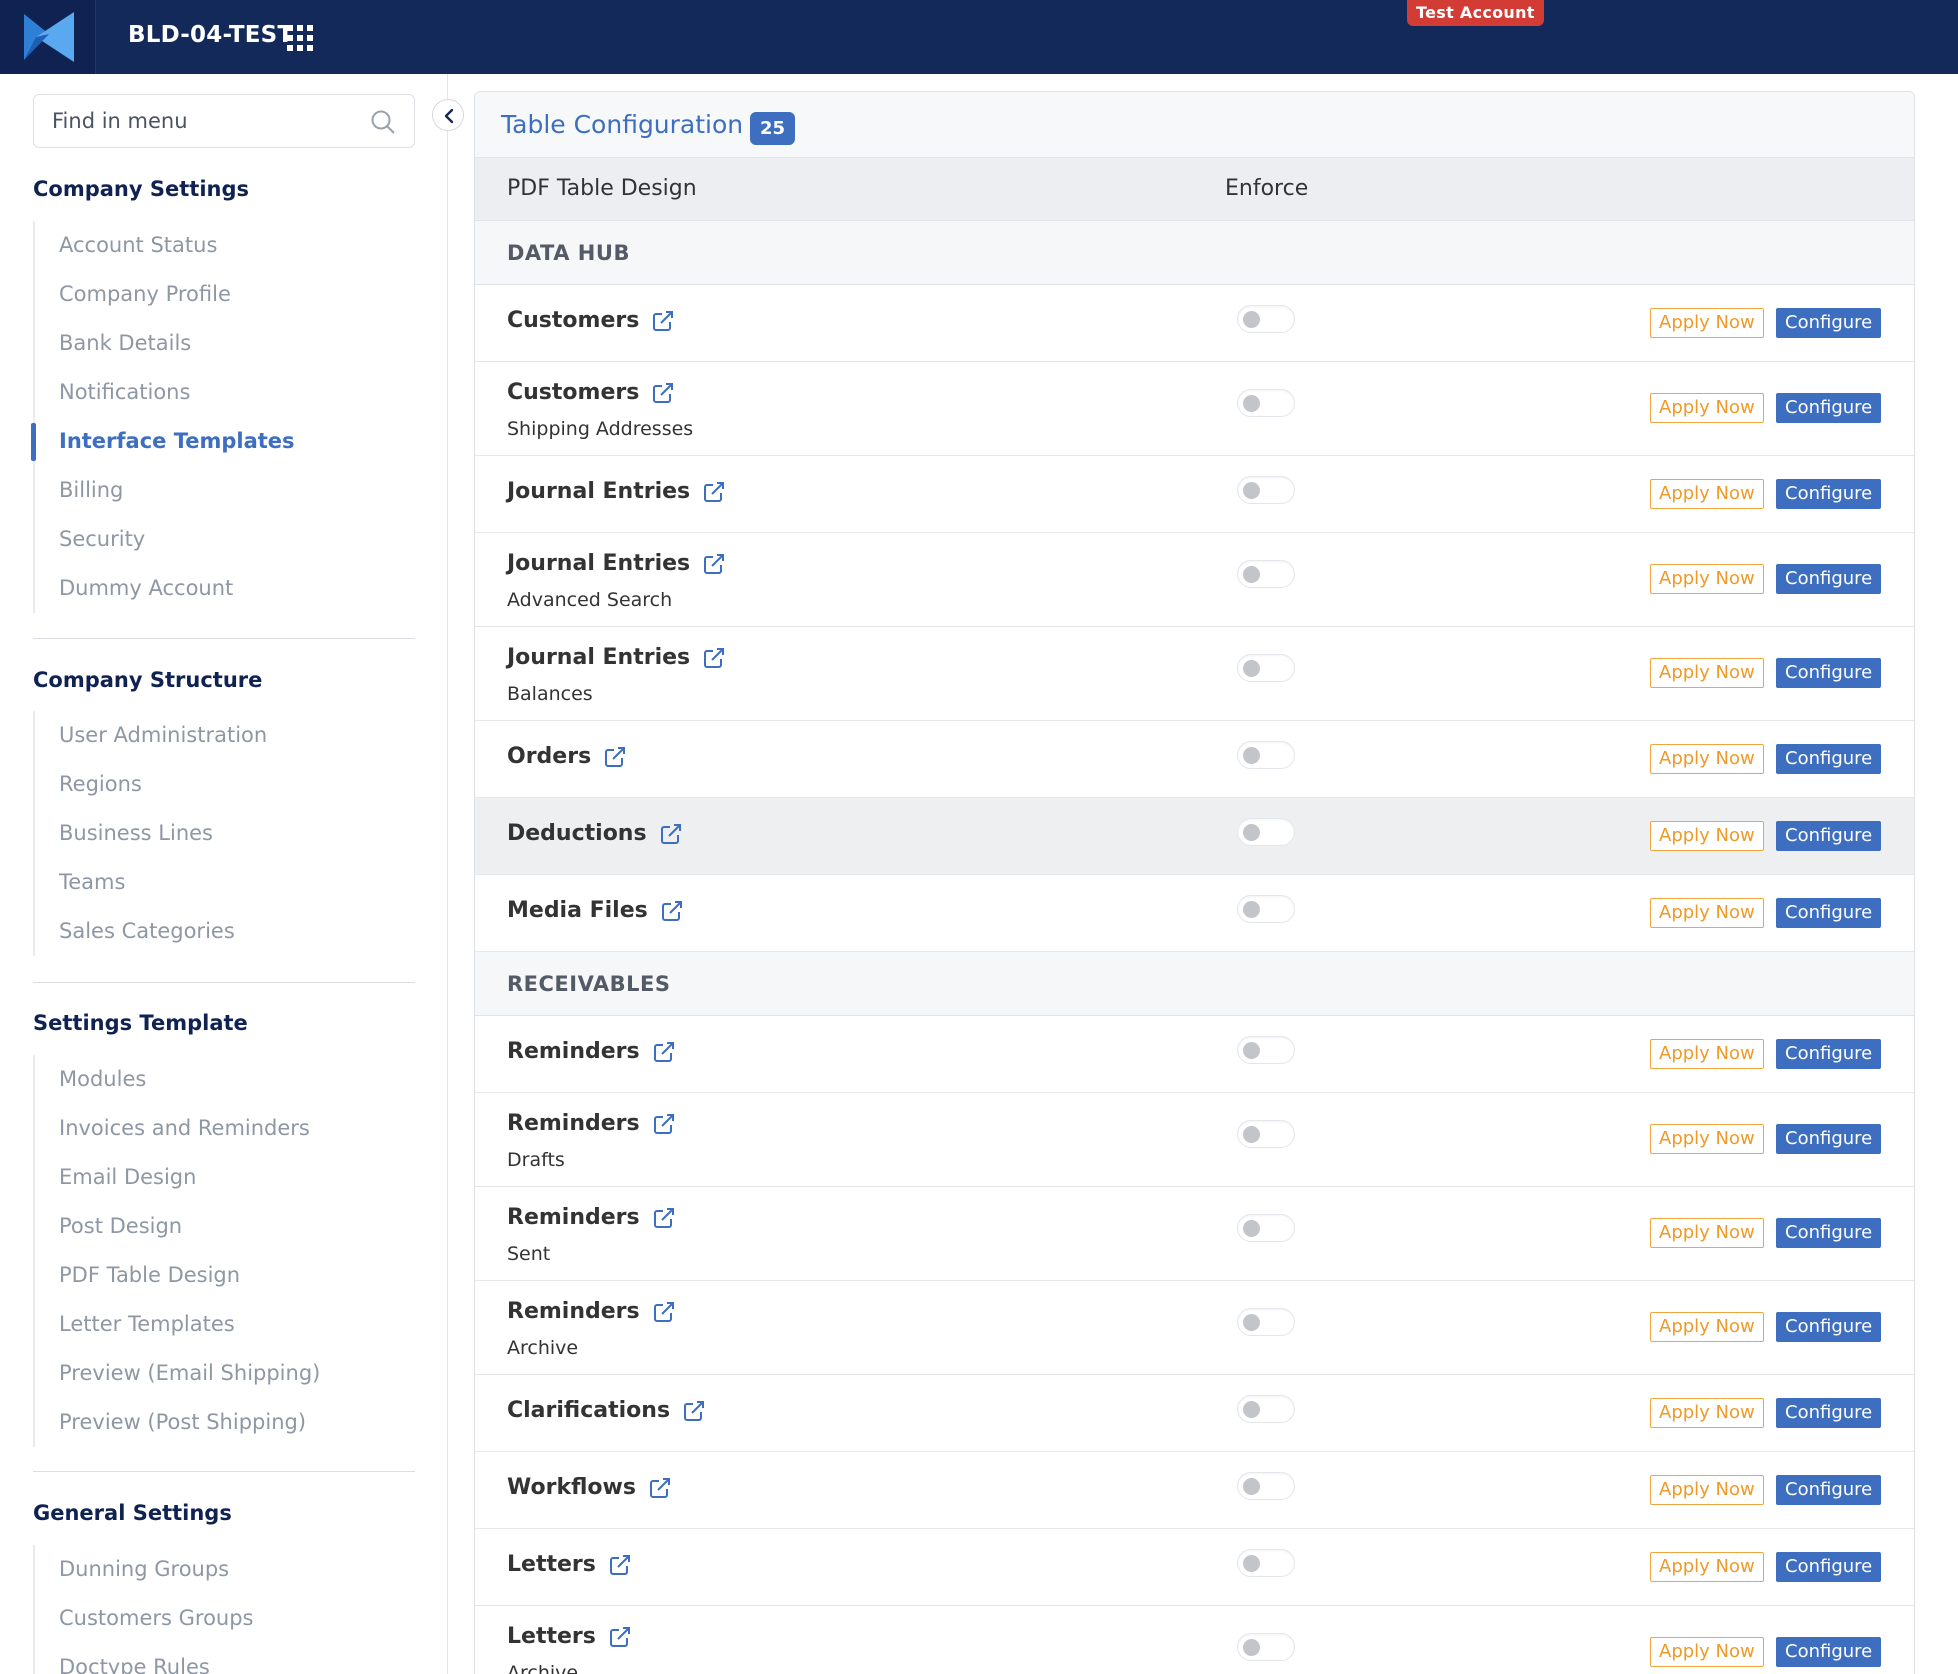  What do you see at coordinates (383, 122) in the screenshot?
I see `search-icon` at bounding box center [383, 122].